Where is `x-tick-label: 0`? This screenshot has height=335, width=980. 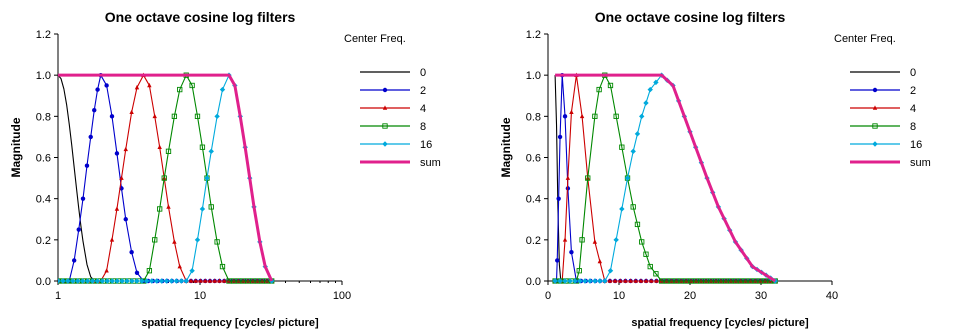 x-tick-label: 0 is located at coordinates (548, 296).